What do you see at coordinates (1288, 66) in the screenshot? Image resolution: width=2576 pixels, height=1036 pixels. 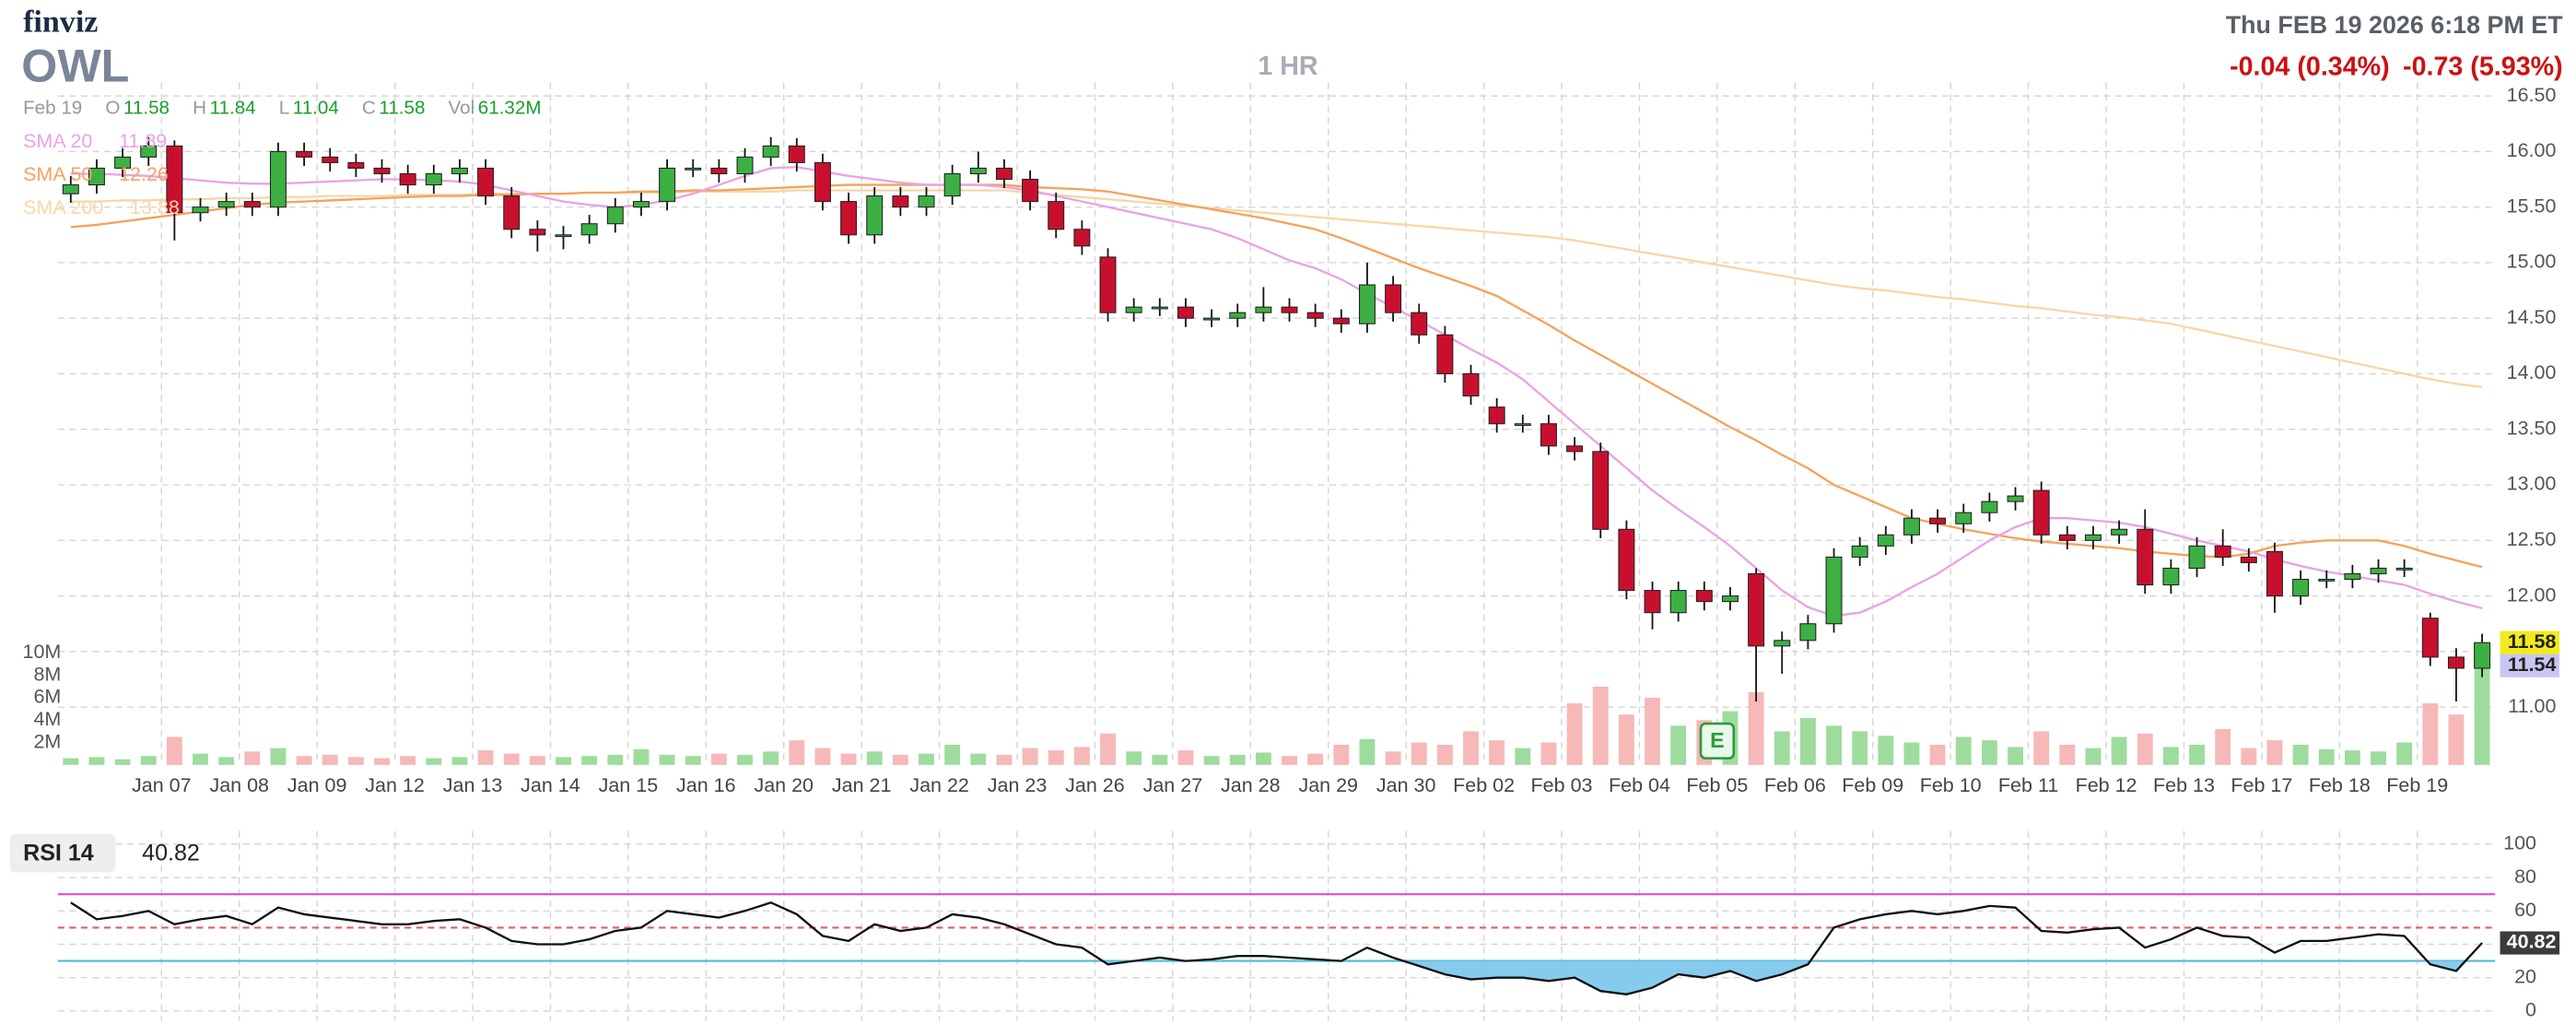 I see `timeframe: 1 HR` at bounding box center [1288, 66].